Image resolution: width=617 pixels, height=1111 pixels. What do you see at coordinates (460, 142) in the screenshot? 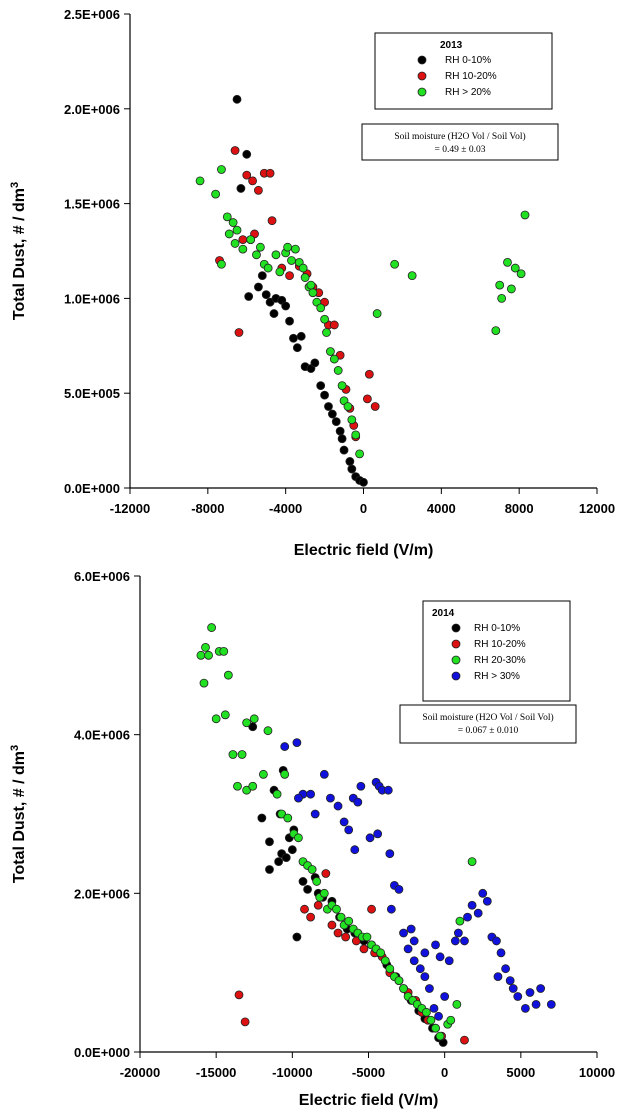
I see `soil-moisture-box` at bounding box center [460, 142].